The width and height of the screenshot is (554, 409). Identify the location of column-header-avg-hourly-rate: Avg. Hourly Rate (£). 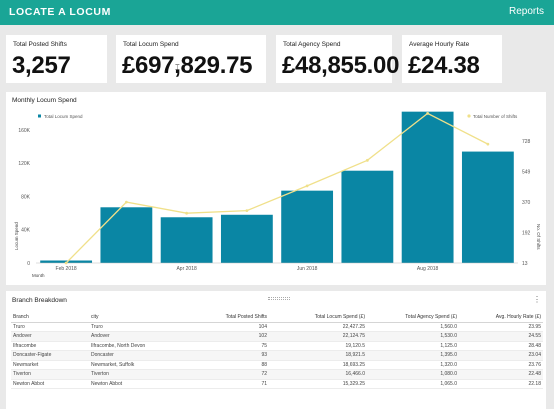
(501, 317).